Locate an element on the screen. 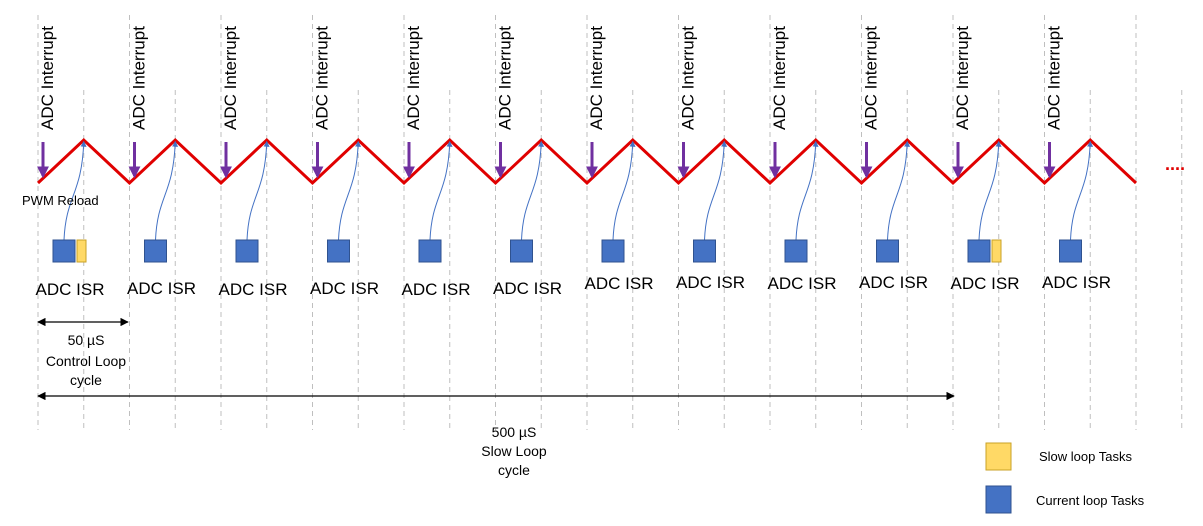 The height and width of the screenshot is (526, 1203). legend-swatch-current is located at coordinates (998, 499).